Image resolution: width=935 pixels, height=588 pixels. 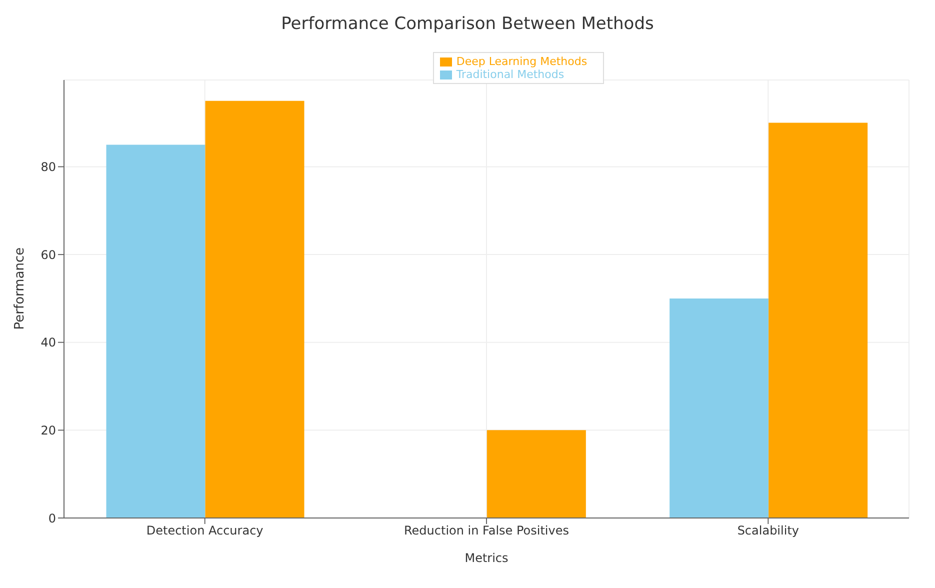 I want to click on x-axis-title: Metrics, so click(x=486, y=558).